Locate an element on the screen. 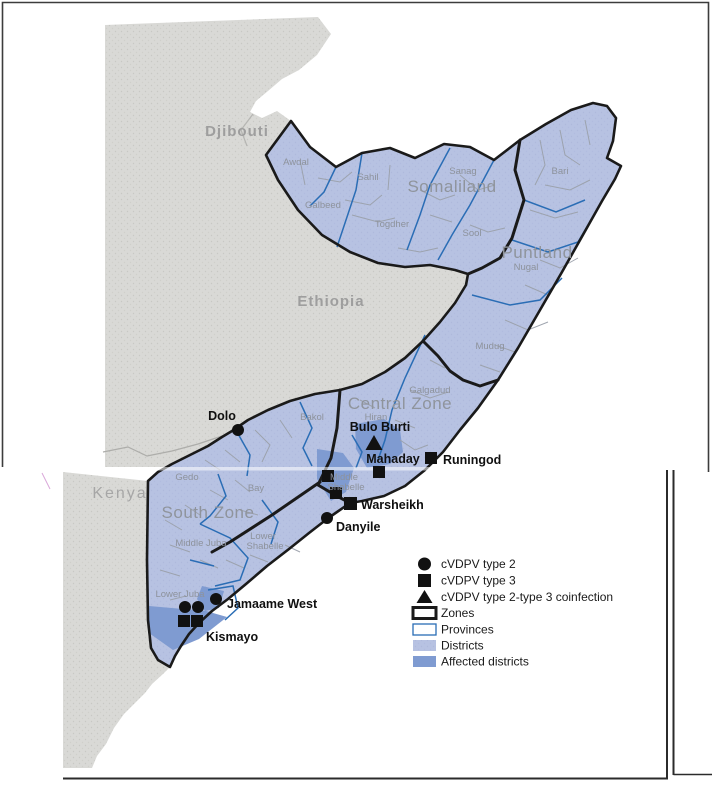  label-prov-hiran: Hiran is located at coordinates (376, 417).